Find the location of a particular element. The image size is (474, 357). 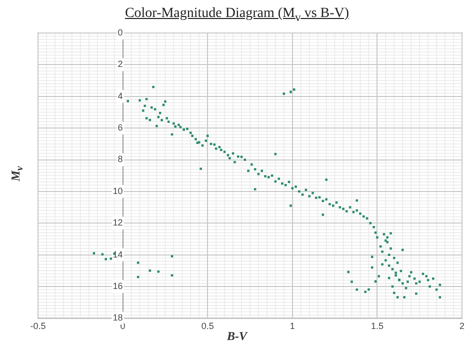

x-tick-label: -0.5 is located at coordinates (38, 326).